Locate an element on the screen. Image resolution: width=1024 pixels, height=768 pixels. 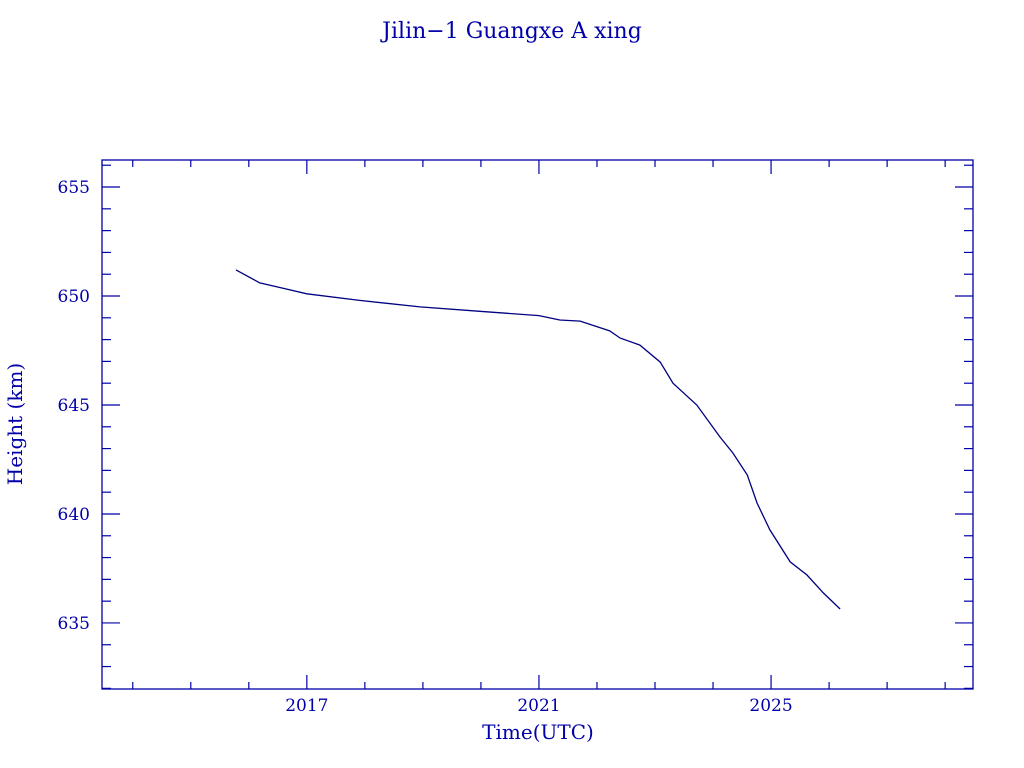
y-tick-label: 635 is located at coordinates (74, 624).